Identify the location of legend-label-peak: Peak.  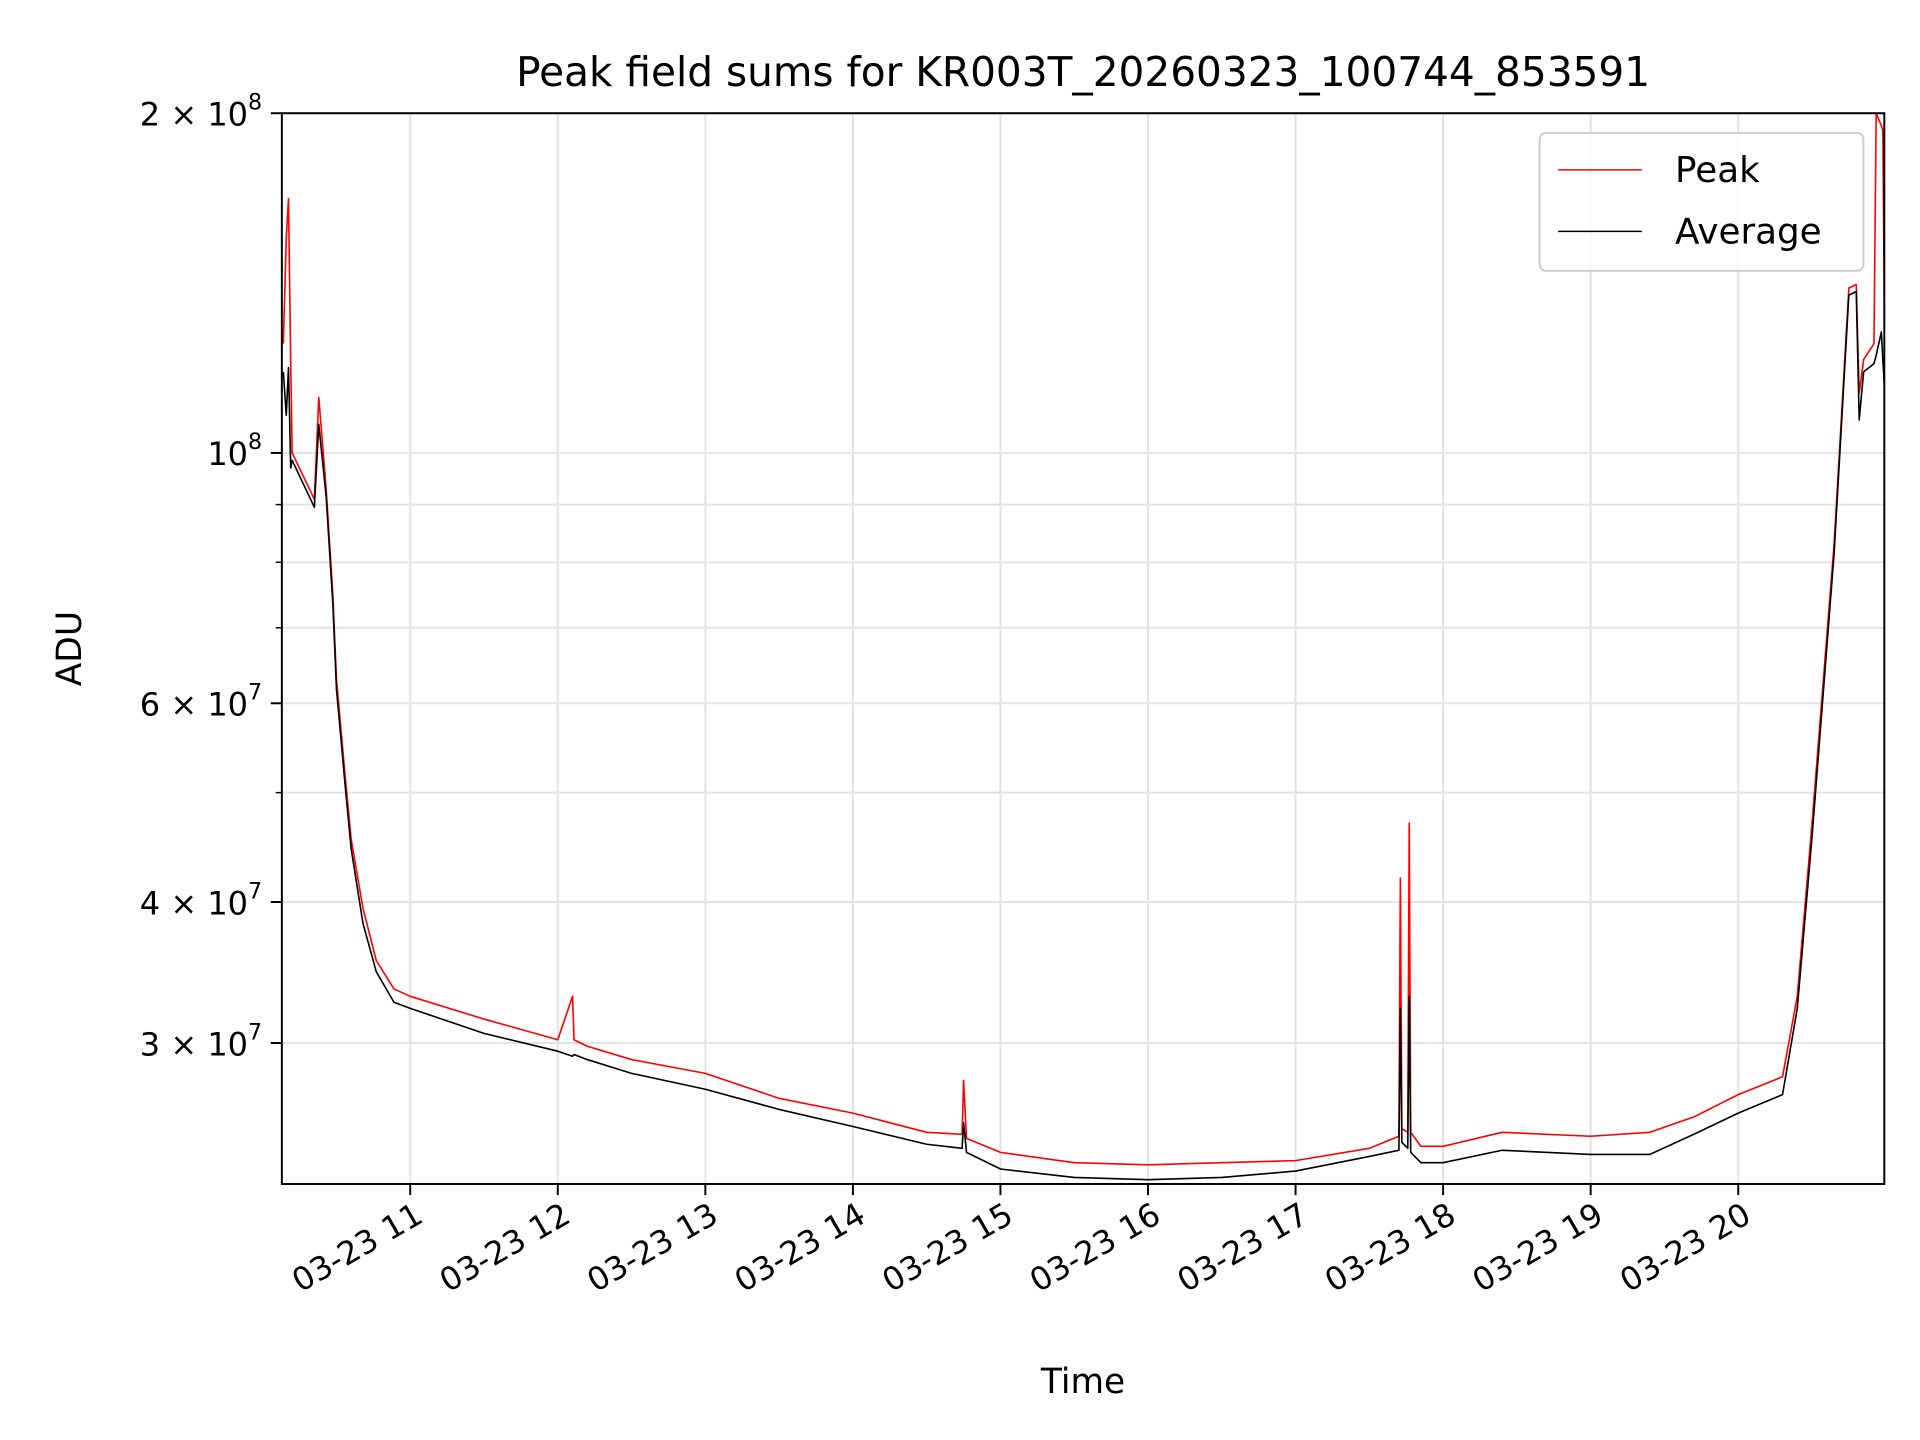
(1717, 170).